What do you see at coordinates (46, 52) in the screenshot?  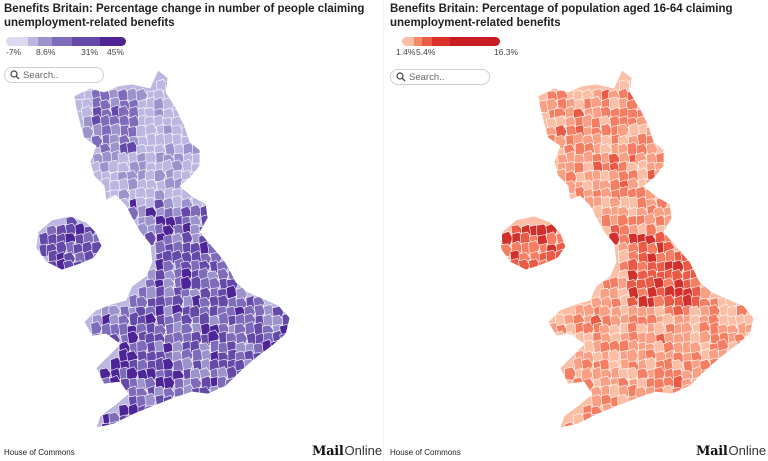 I see `legend-tick: 8.6%` at bounding box center [46, 52].